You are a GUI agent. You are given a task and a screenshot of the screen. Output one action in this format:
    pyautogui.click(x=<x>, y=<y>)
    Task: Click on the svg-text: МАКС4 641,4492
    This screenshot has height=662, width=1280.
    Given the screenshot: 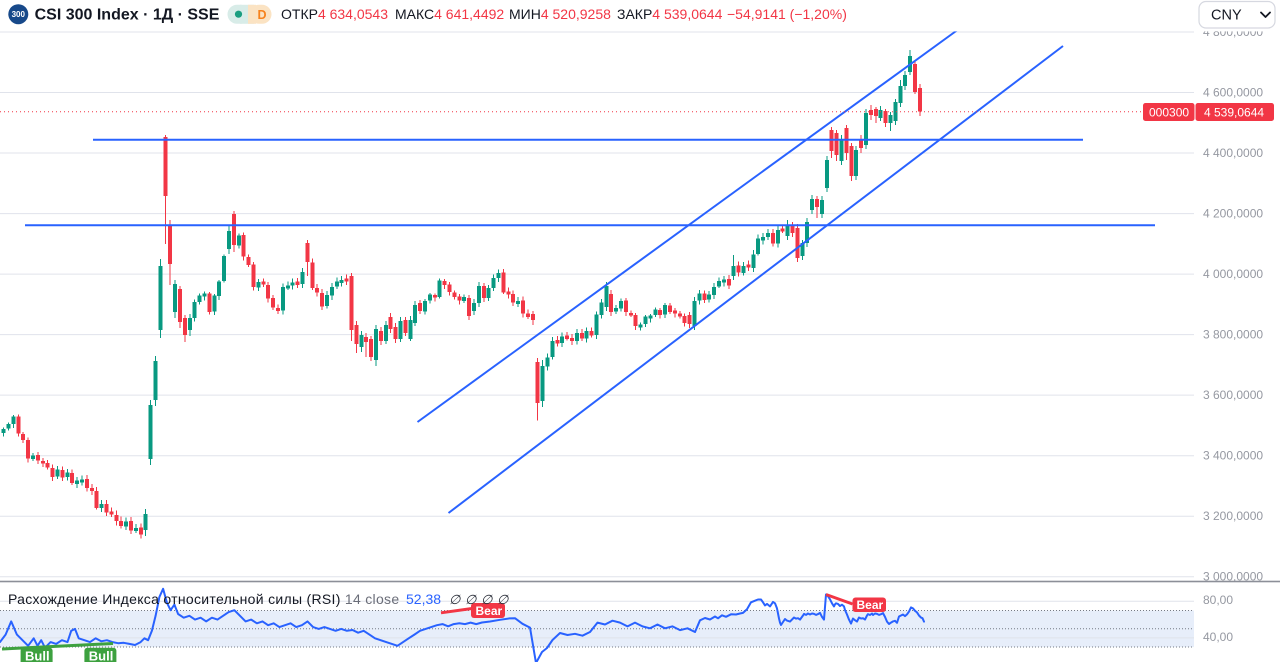 What is the action you would take?
    pyautogui.click(x=449, y=14)
    